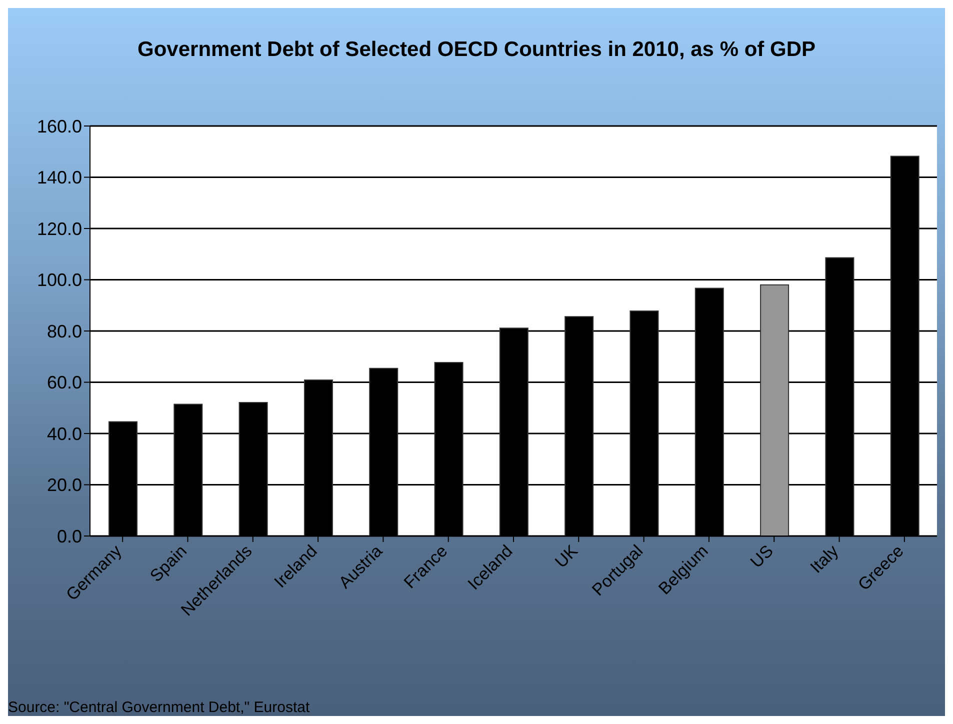 This screenshot has width=953, height=724. I want to click on x-tick-label: US, so click(761, 556).